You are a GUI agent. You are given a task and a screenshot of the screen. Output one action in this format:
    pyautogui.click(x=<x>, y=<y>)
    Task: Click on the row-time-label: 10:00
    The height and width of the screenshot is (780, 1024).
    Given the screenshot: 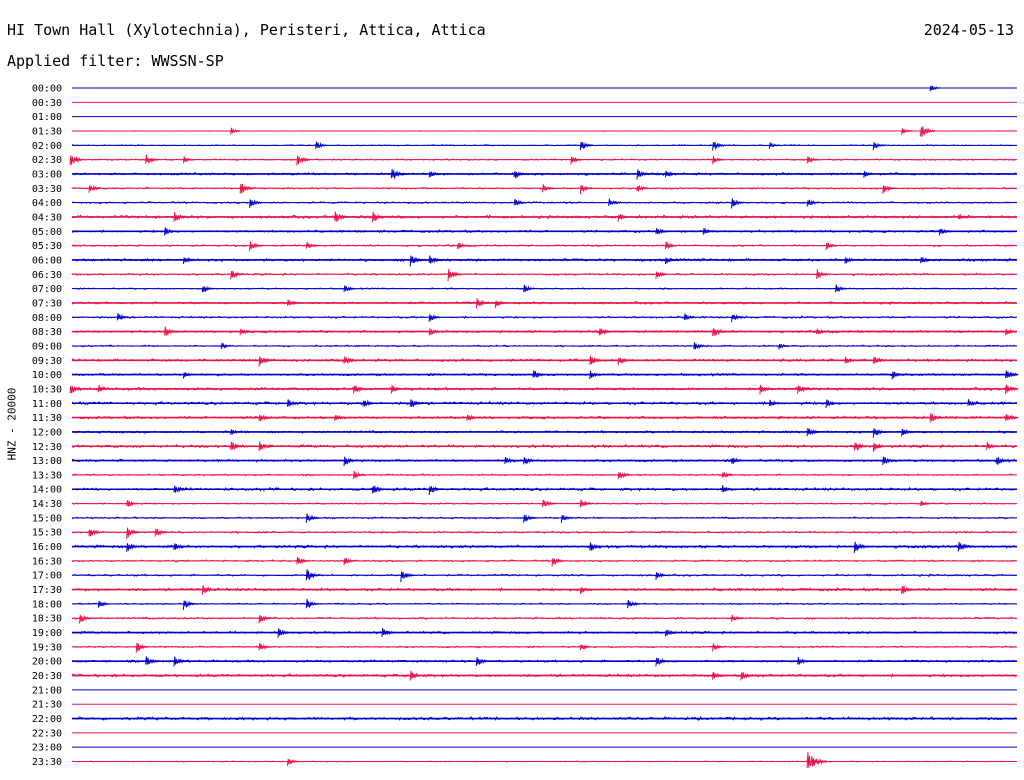 What is the action you would take?
    pyautogui.click(x=47, y=375)
    